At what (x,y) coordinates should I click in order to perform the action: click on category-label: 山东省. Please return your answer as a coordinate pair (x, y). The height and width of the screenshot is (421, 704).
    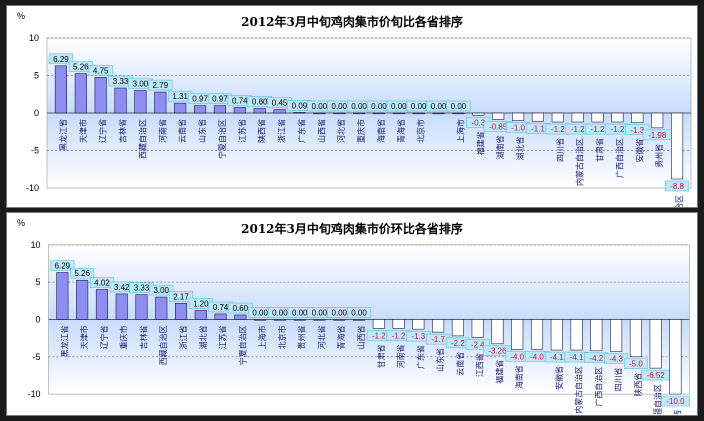
    Looking at the image, I should click on (440, 360).